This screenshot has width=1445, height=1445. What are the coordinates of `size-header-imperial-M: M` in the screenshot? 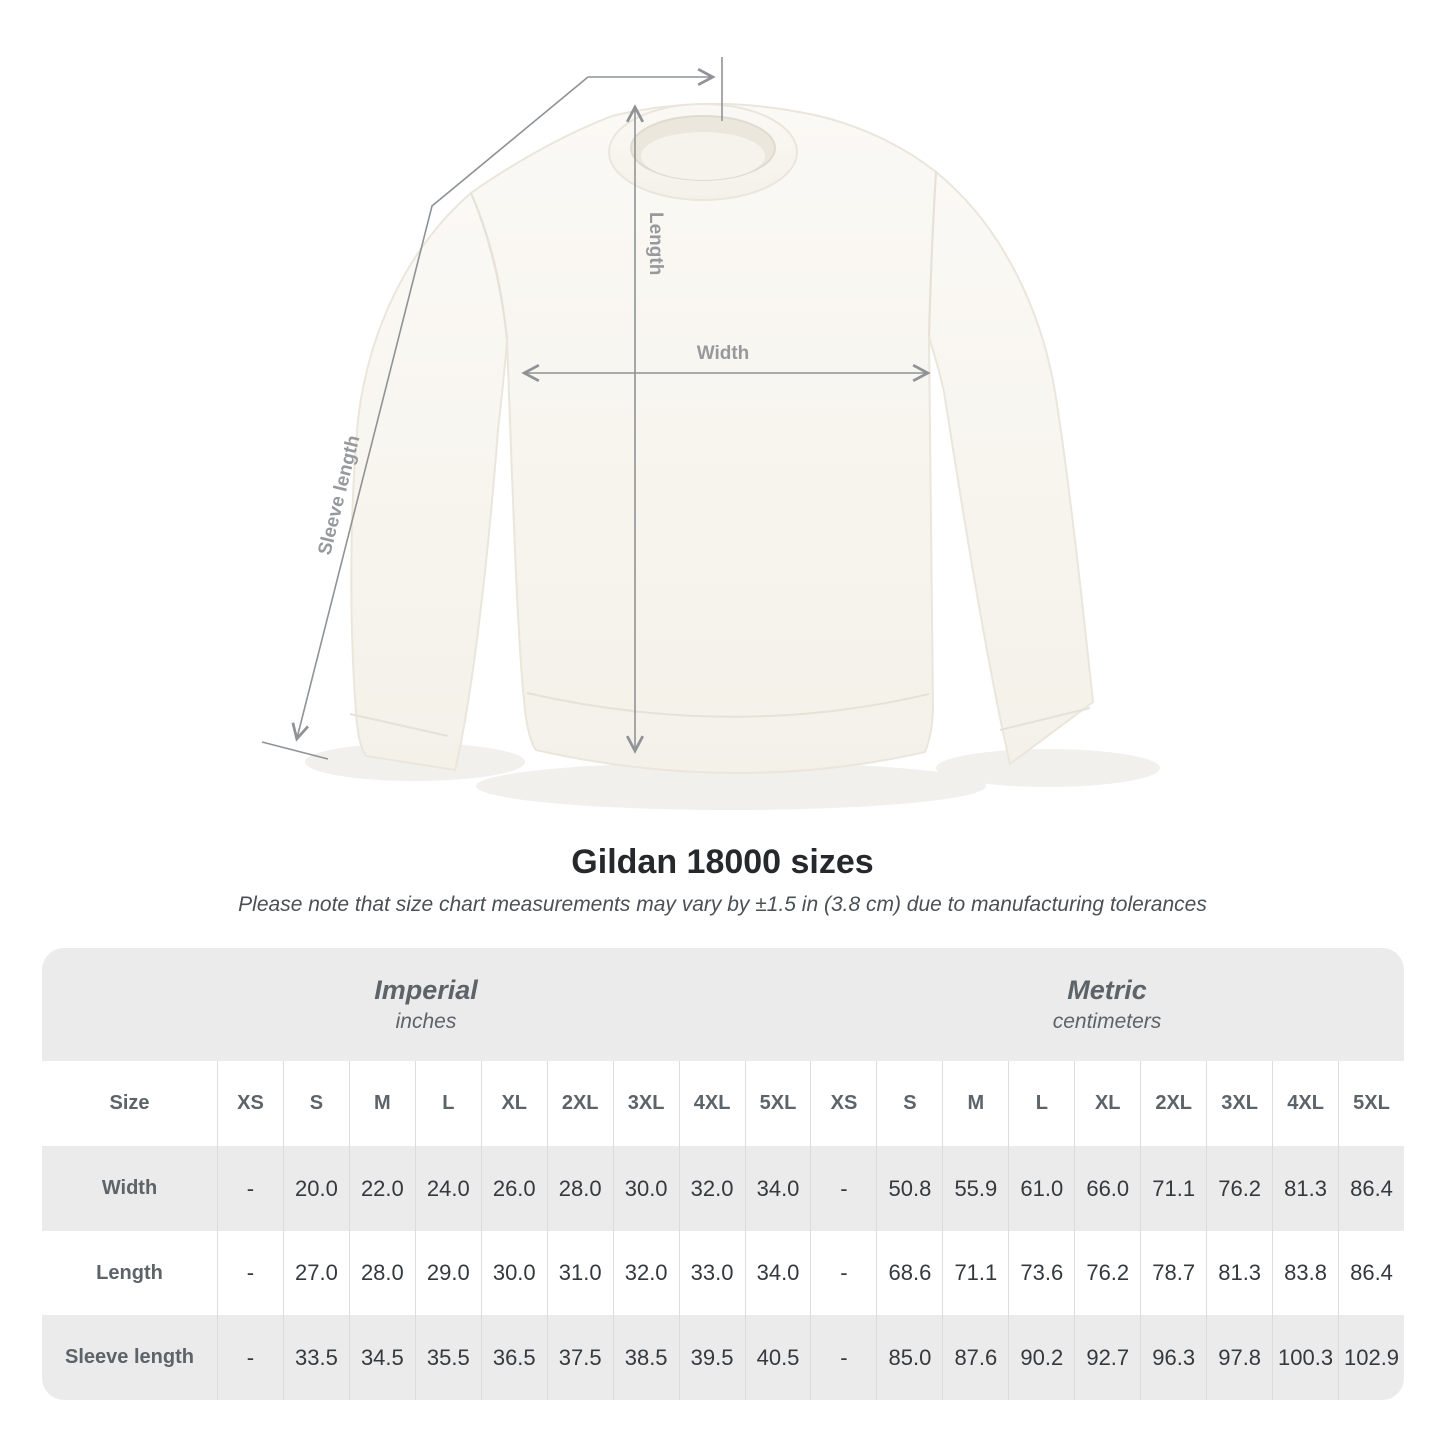 It's located at (381, 1103).